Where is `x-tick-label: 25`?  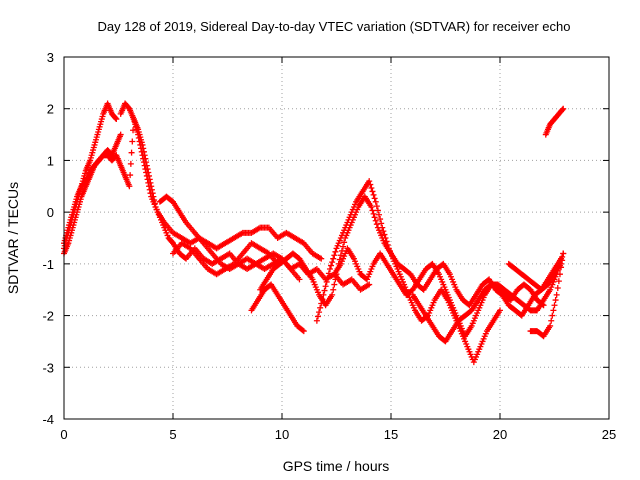
x-tick-label: 25 is located at coordinates (609, 434).